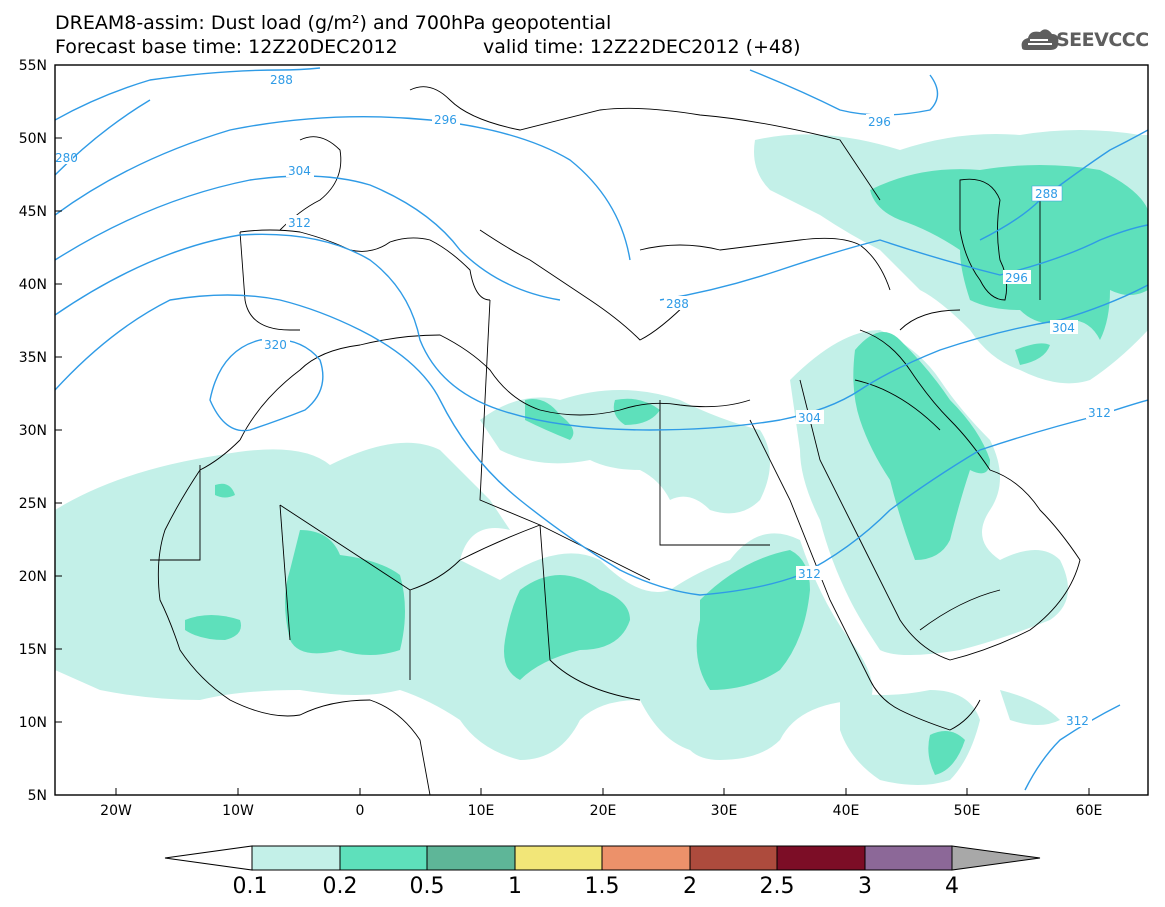  I want to click on lon-label: 10W, so click(238, 811).